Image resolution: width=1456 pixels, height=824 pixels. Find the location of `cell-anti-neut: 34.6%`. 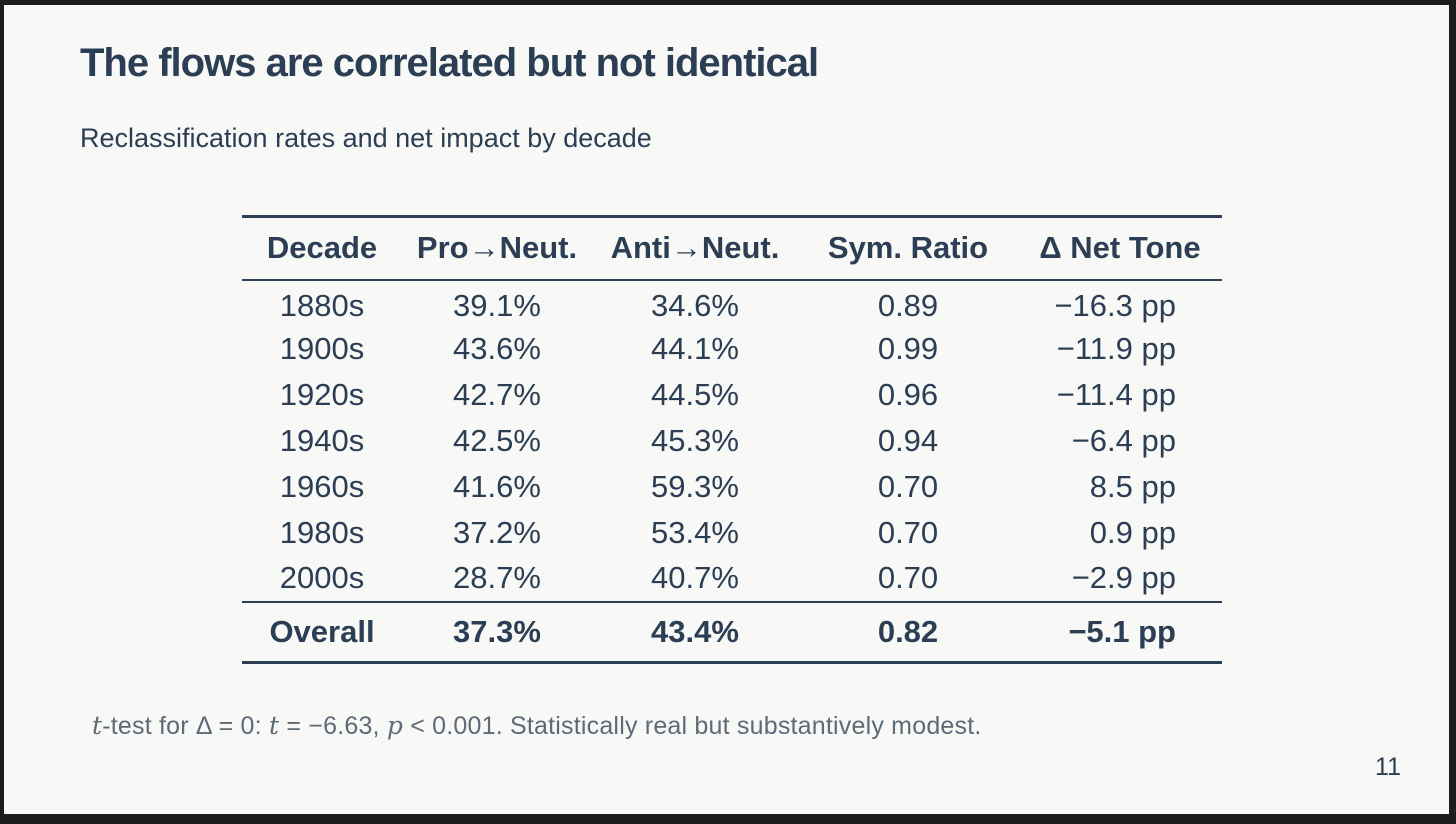

cell-anti-neut: 34.6% is located at coordinates (695, 305).